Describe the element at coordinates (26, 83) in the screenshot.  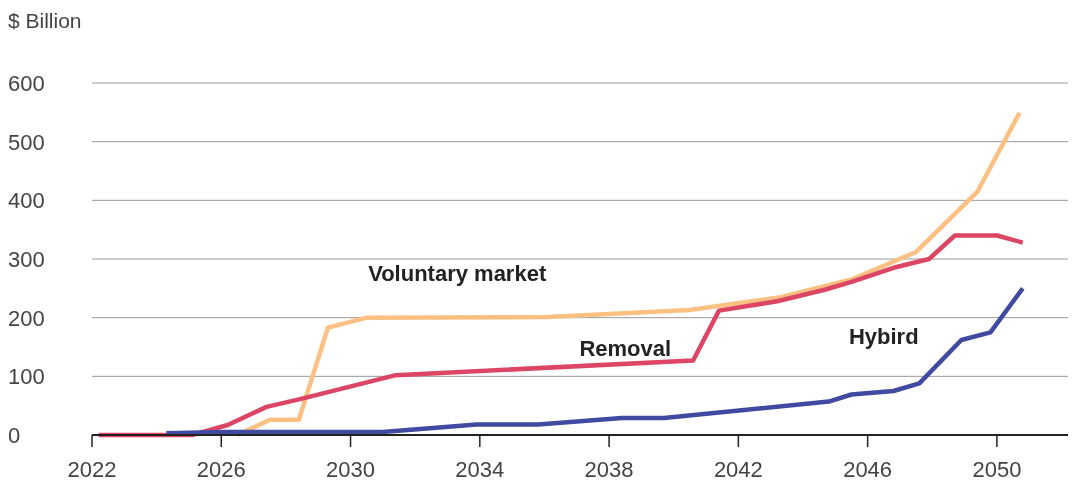
I see `y-tick-label: 600` at that location.